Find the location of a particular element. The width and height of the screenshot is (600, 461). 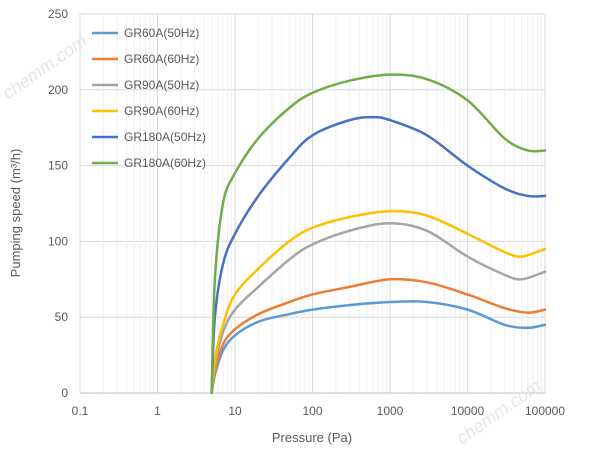

legend-label: GR60A(60Hz) is located at coordinates (161, 59).